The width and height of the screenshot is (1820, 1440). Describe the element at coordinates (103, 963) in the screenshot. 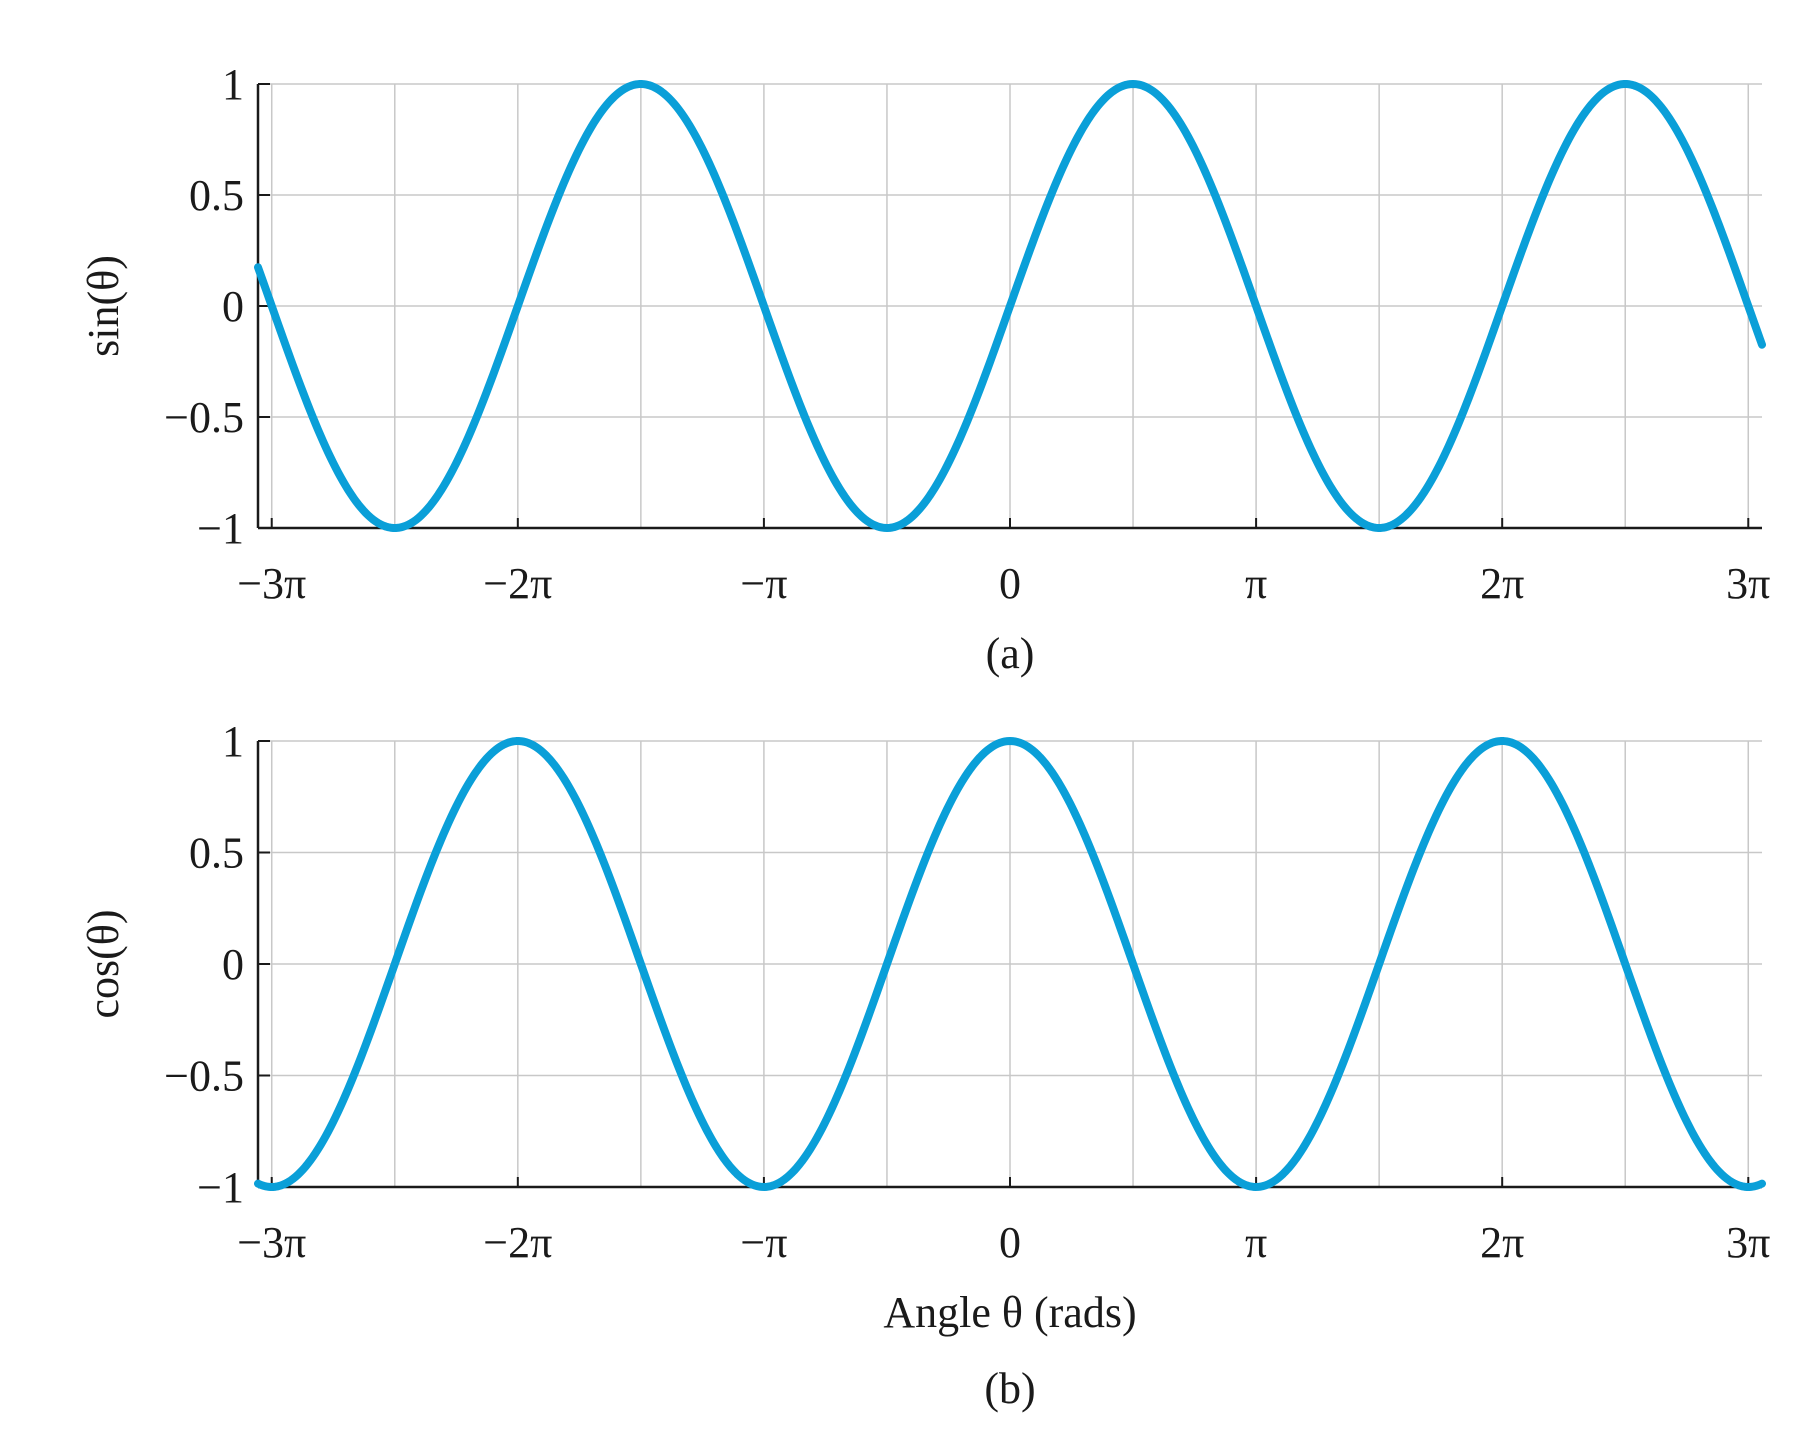

I see `y-axis-label: cos(θ)` at that location.